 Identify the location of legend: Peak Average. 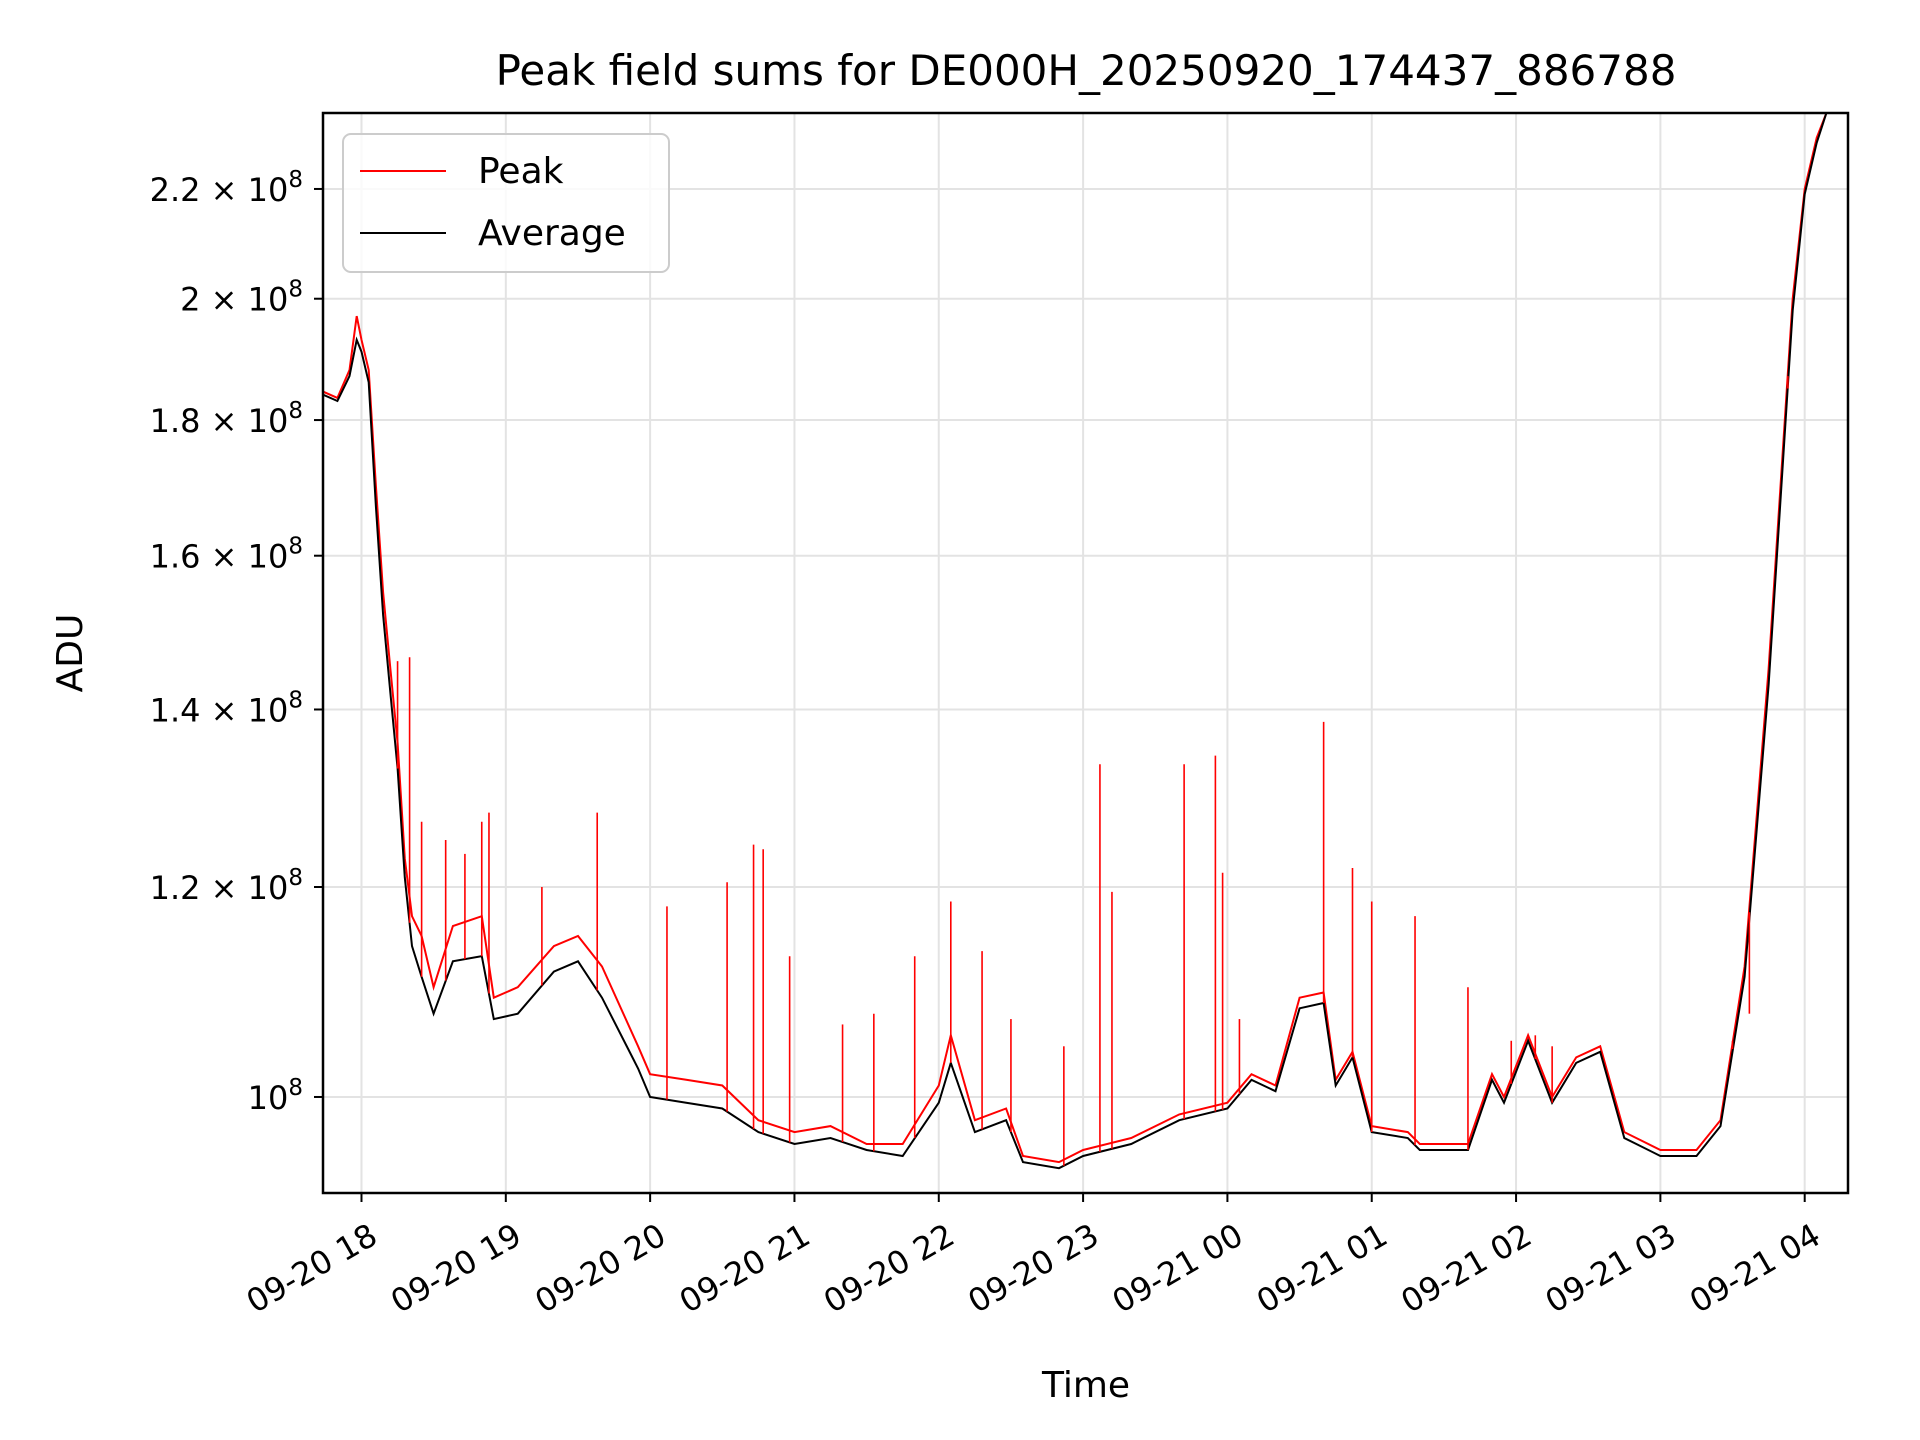
(506, 203).